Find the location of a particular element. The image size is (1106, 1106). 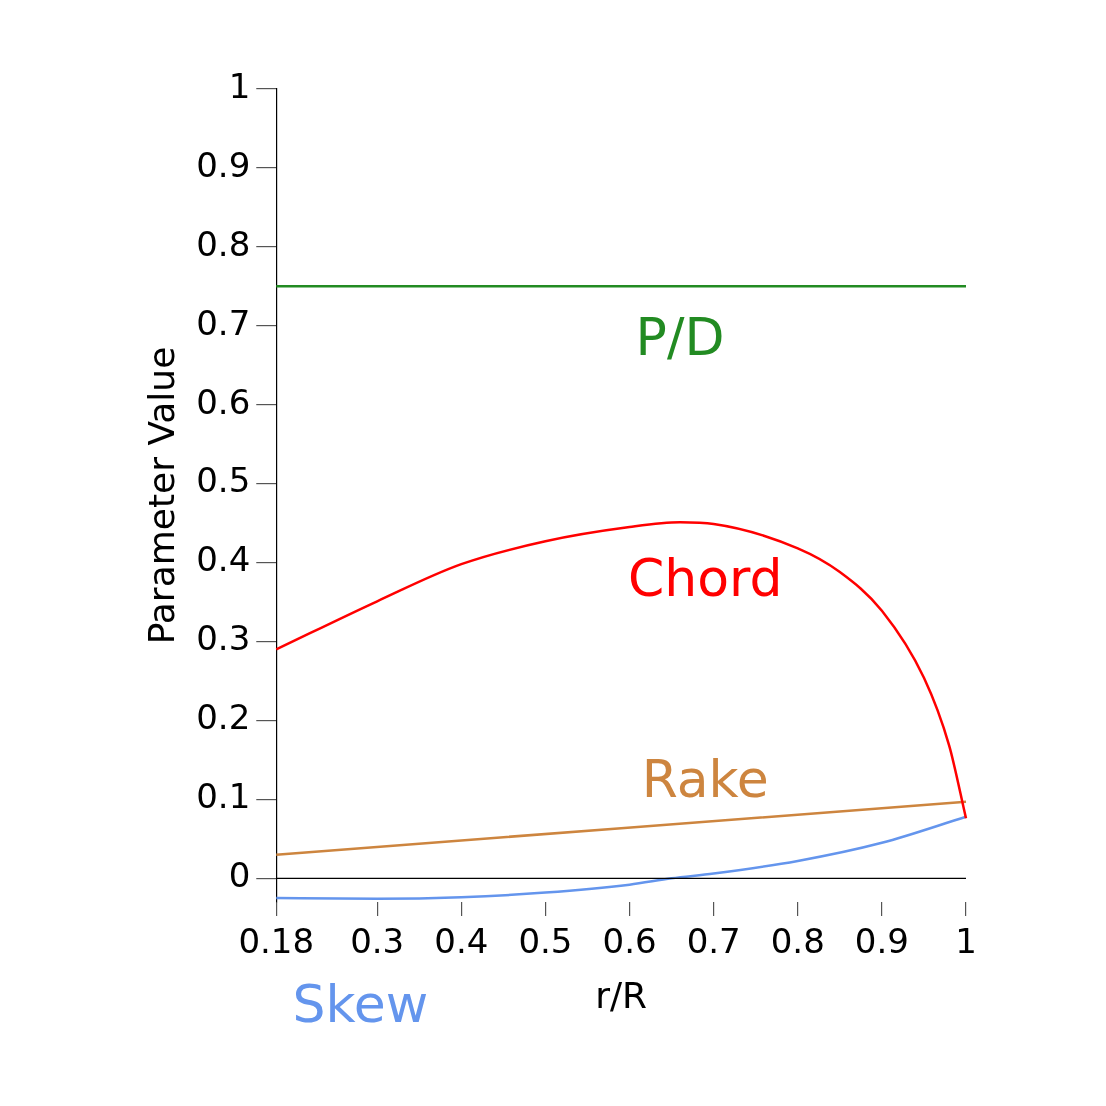

x-tick-label: 0.3 is located at coordinates (377, 941).